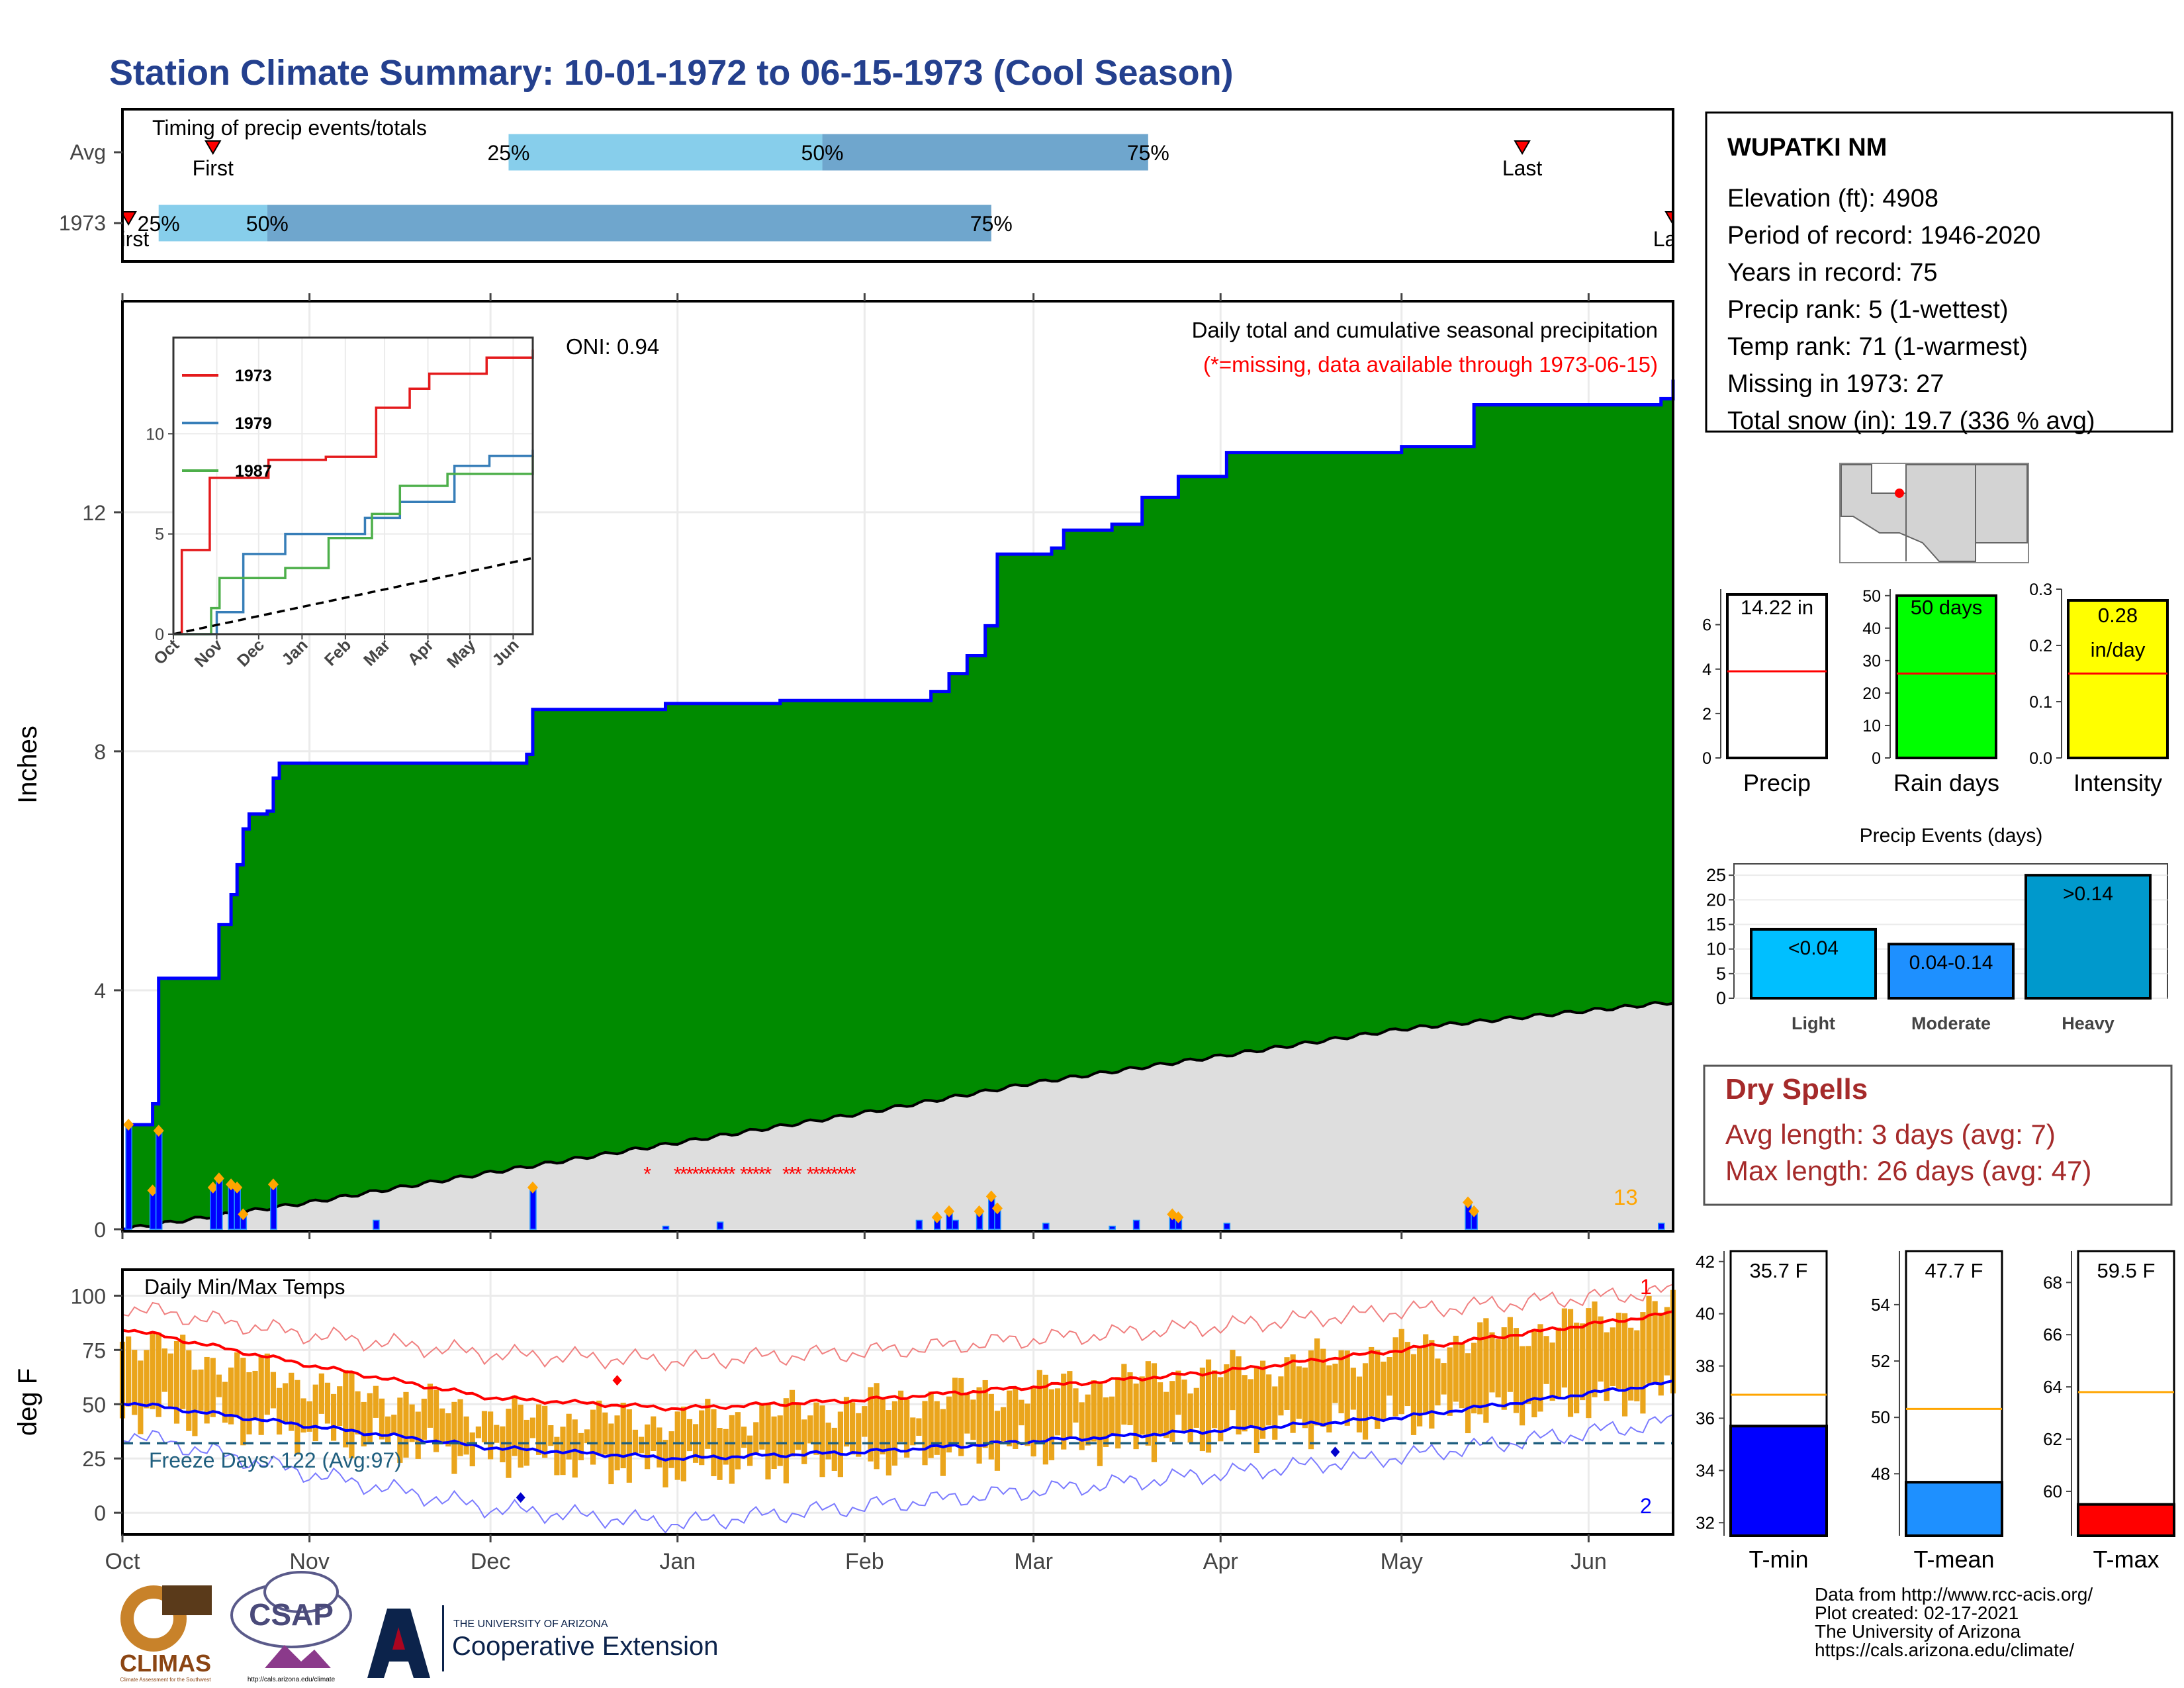 This screenshot has width=2184, height=1688. Describe the element at coordinates (2126, 1520) in the screenshot. I see `temp-bar-T-max` at that location.